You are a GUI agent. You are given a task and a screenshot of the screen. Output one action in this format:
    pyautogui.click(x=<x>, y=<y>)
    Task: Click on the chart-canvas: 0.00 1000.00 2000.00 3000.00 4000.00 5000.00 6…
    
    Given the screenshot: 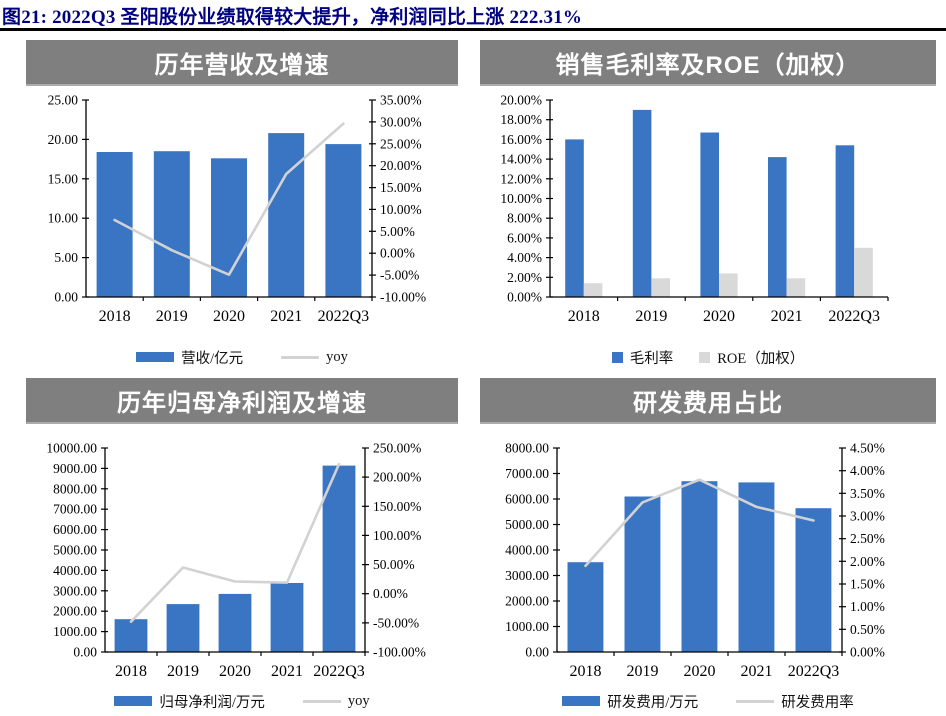 What is the action you would take?
    pyautogui.click(x=236, y=561)
    